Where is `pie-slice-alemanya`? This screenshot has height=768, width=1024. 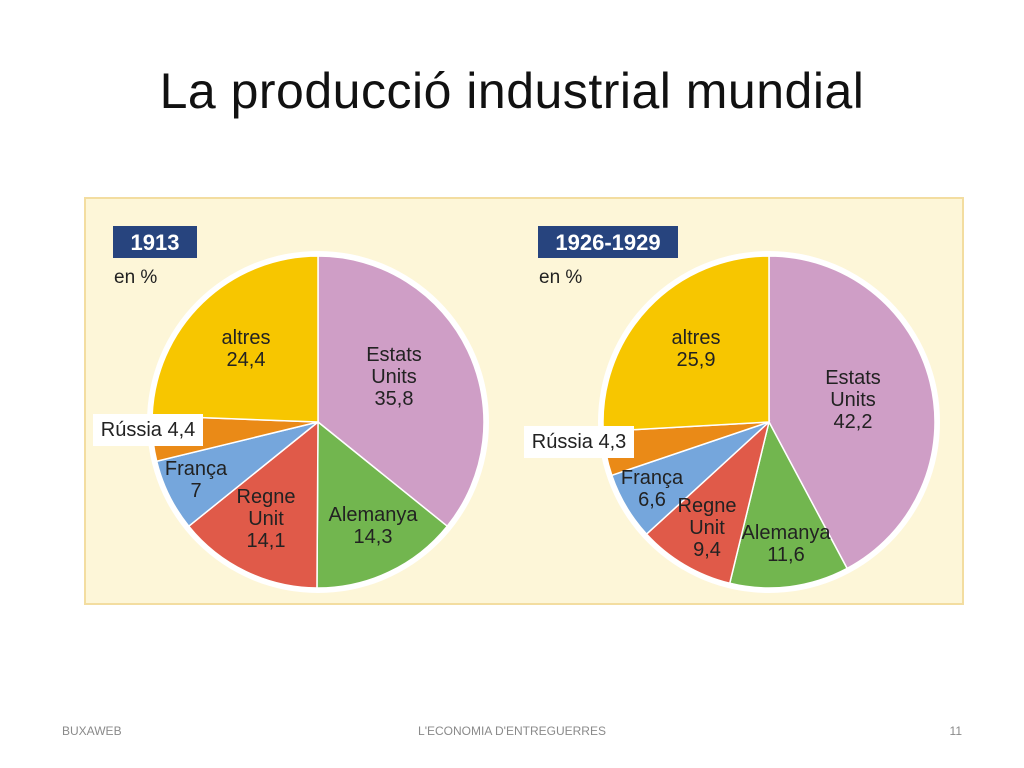
pie-slice-alemanya is located at coordinates (382, 504).